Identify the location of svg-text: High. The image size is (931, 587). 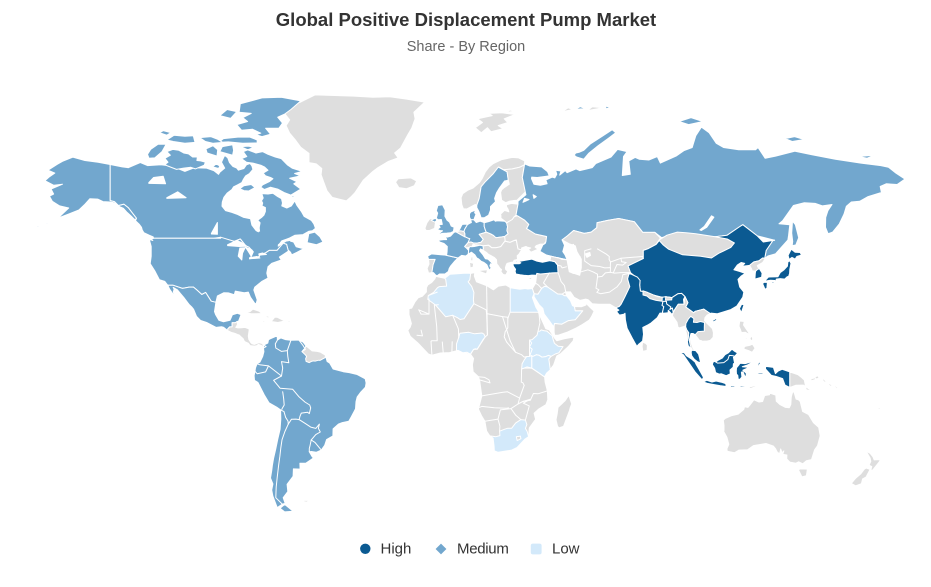
(396, 549).